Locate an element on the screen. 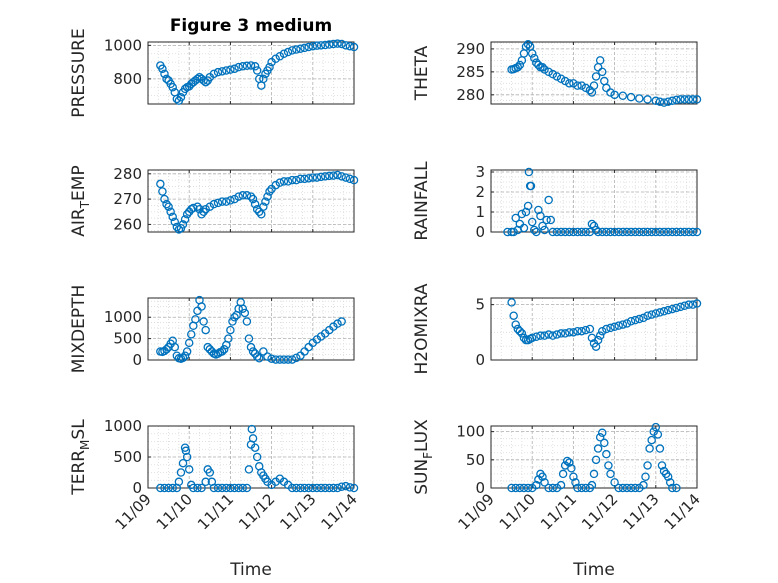 The height and width of the screenshot is (583, 778). x-tick-label: 11/10 is located at coordinates (174, 511).